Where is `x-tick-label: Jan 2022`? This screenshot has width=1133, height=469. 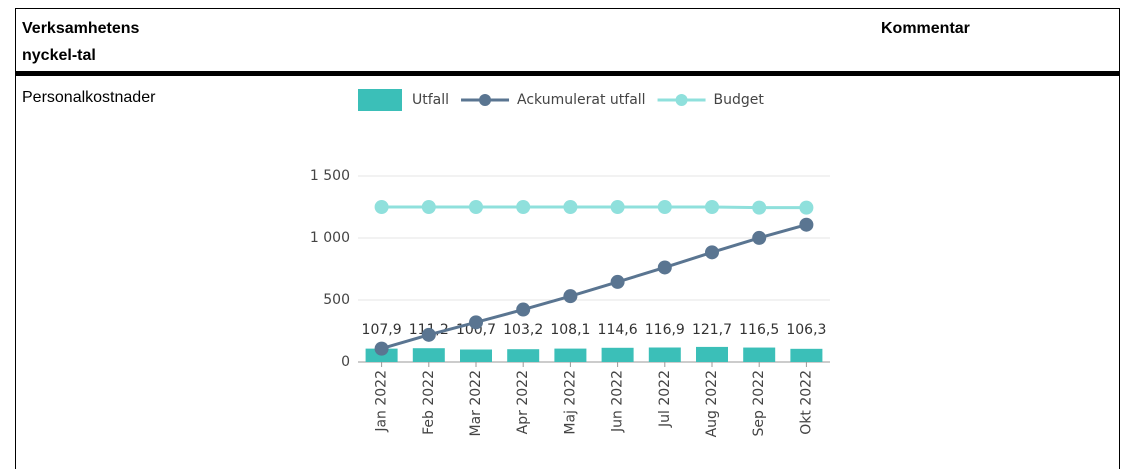 x-tick-label: Jan 2022 is located at coordinates (382, 401).